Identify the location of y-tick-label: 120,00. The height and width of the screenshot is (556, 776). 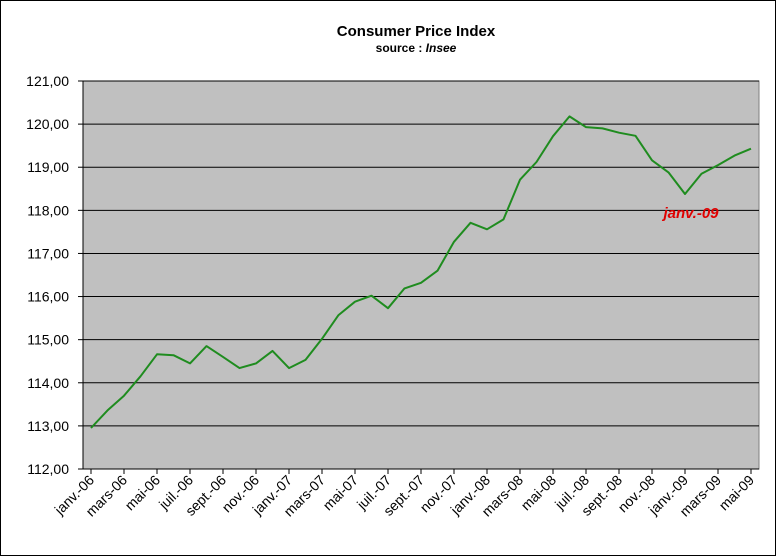
(47, 124).